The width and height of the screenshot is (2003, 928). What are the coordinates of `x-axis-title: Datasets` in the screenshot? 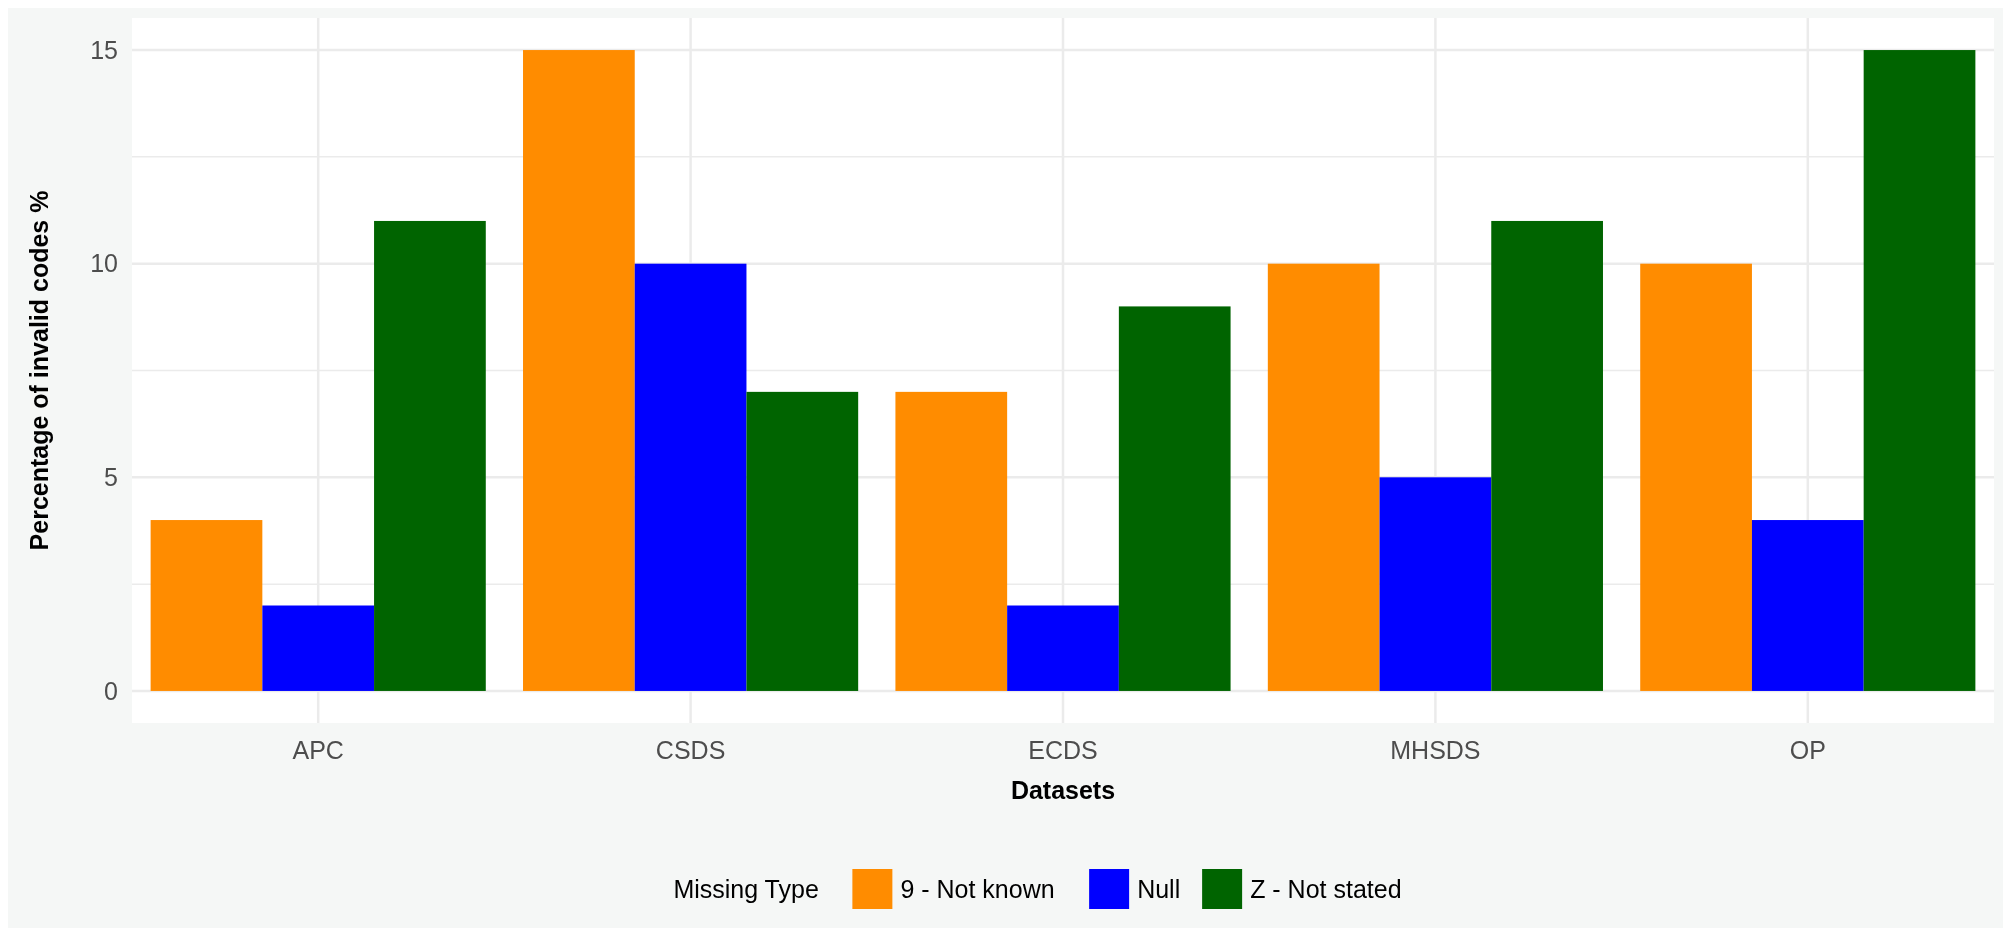 It's located at (1063, 790).